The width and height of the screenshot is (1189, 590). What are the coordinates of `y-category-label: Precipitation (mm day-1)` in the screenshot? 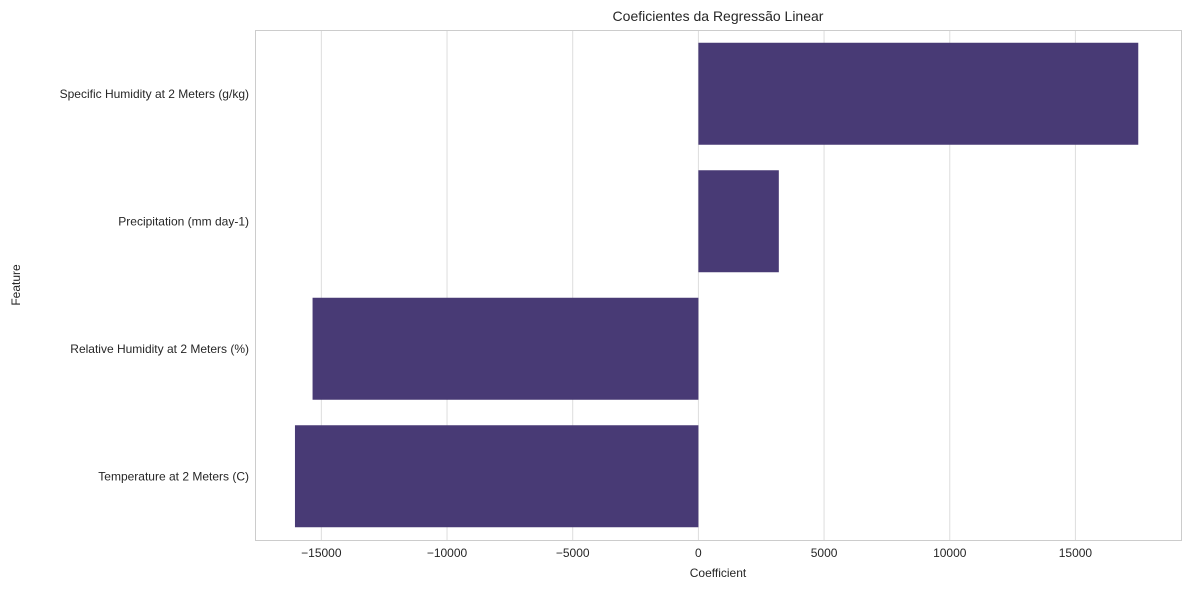 It's located at (183, 221).